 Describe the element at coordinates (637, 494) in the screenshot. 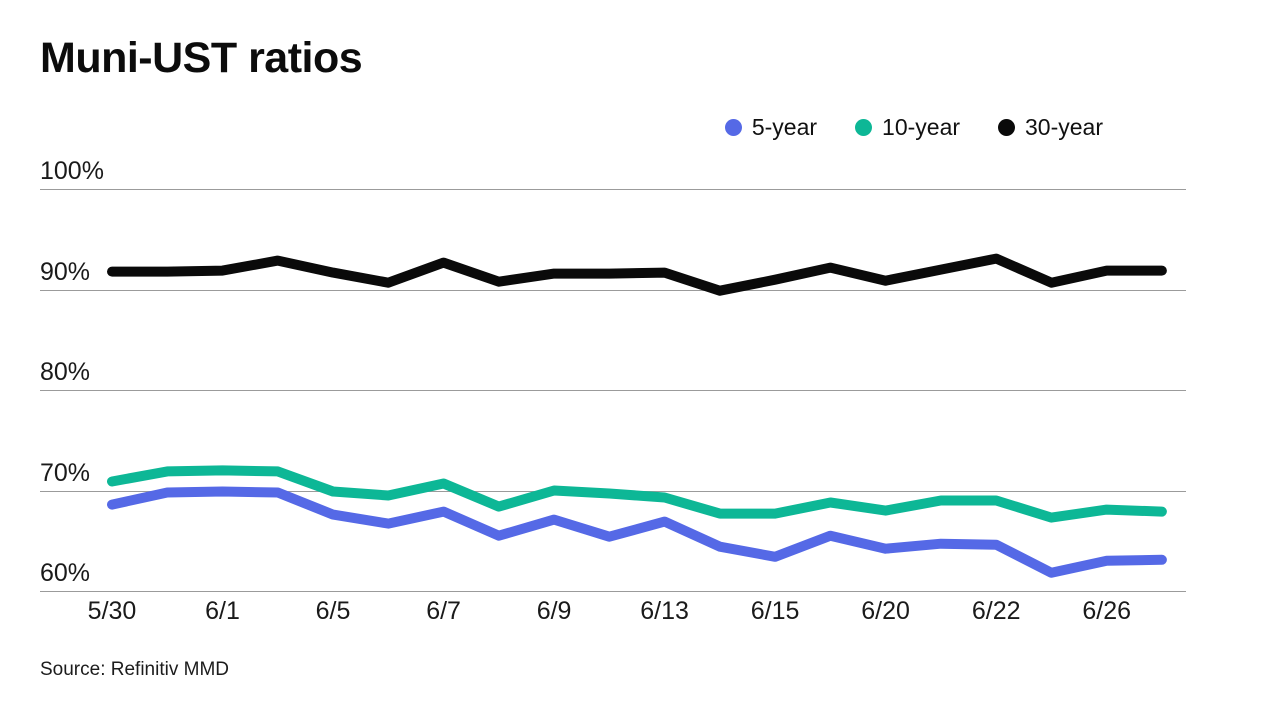

I see `series-line-10-year` at that location.